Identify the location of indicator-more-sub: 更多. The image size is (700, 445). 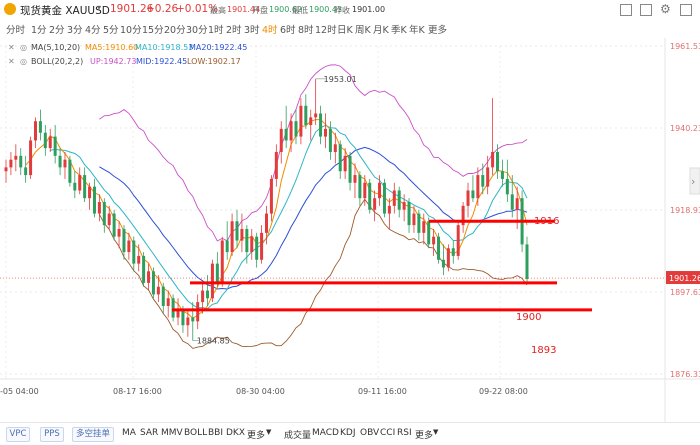
(424, 436).